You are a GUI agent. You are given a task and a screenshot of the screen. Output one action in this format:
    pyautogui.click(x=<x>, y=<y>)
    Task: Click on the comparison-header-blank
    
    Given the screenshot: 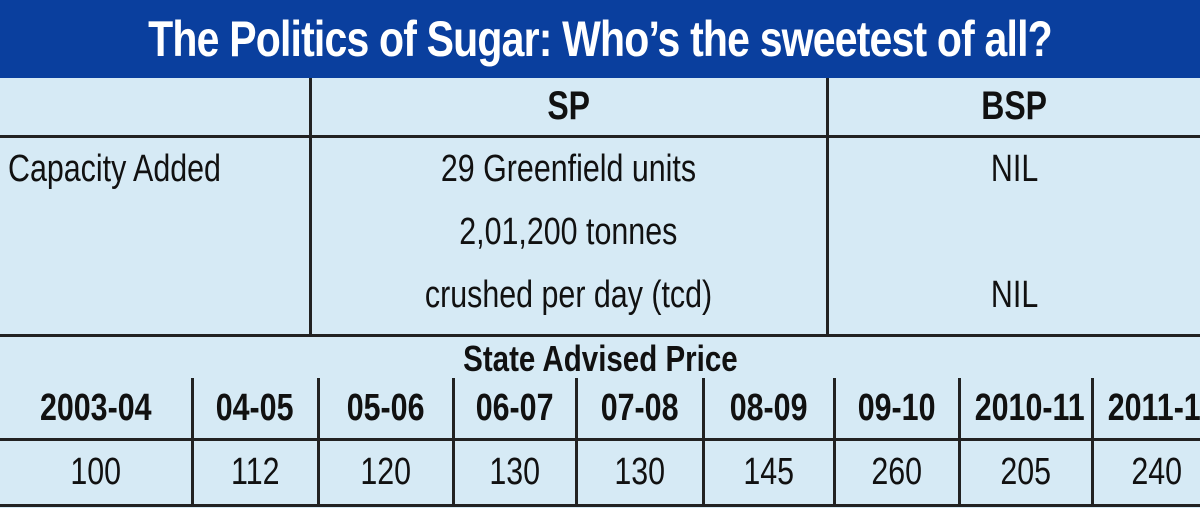 What is the action you would take?
    pyautogui.click(x=156, y=108)
    